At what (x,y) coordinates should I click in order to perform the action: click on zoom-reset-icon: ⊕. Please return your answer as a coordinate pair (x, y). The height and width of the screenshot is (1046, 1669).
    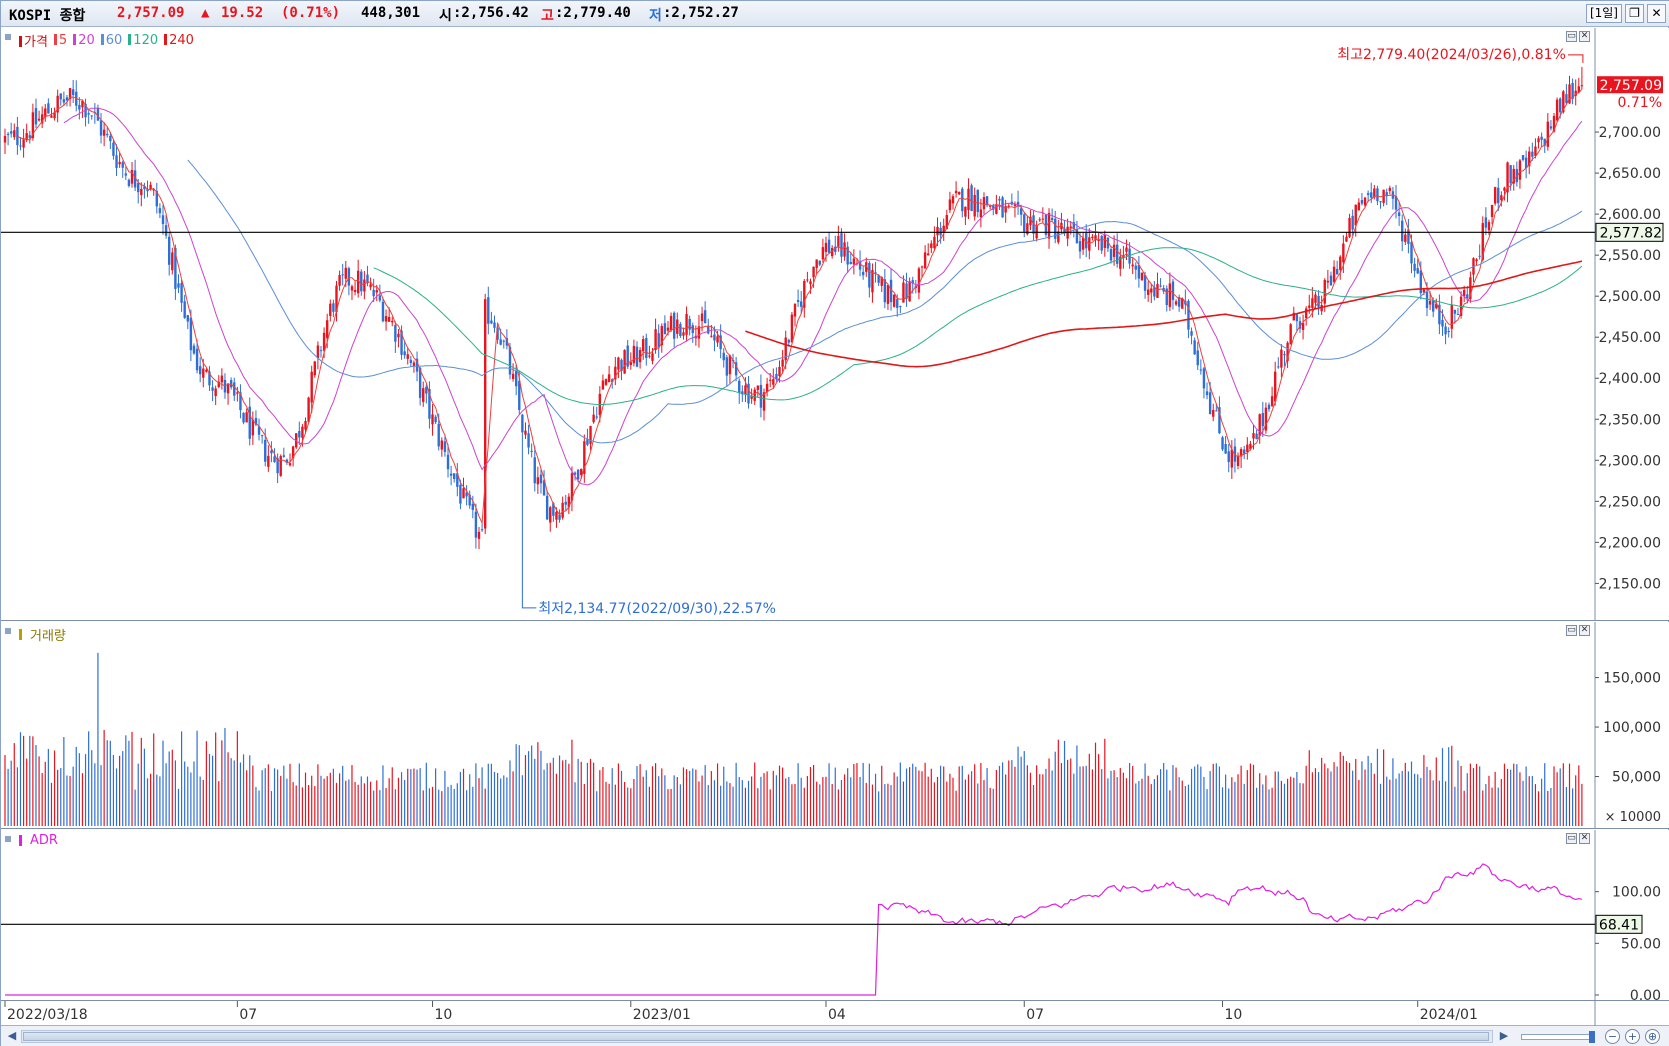
    Looking at the image, I should click on (1652, 1036).